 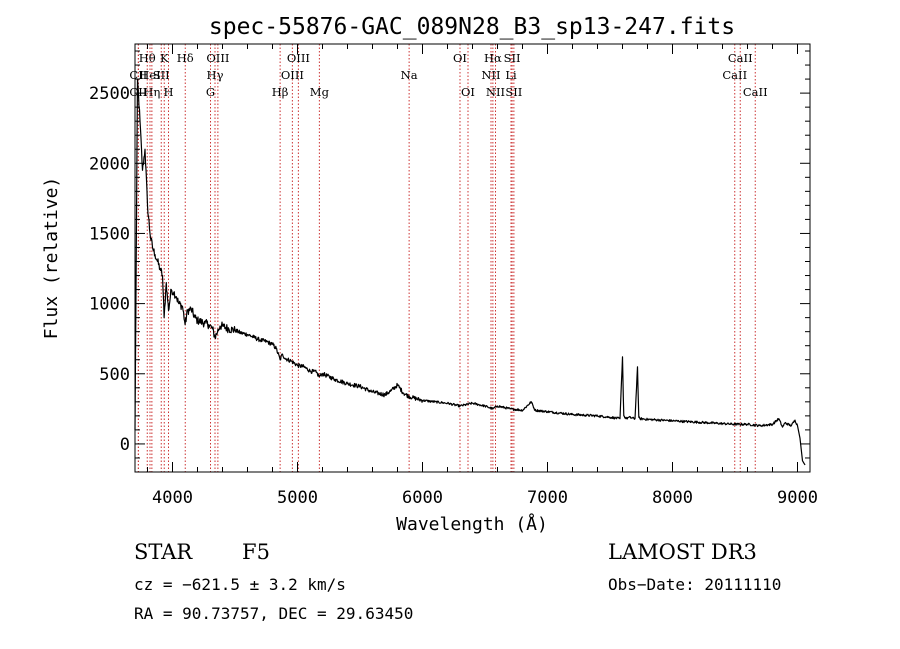 I want to click on marker-label-16: Na, so click(x=409, y=75).